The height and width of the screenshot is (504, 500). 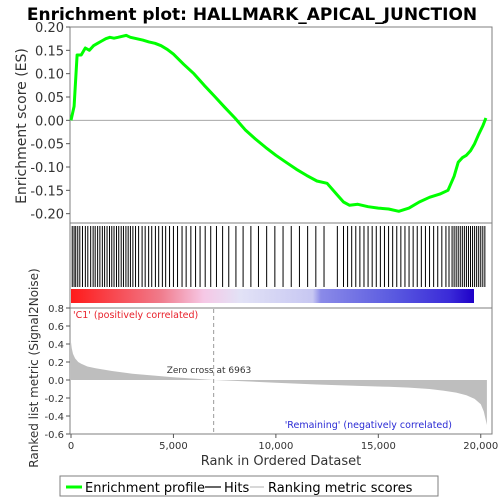 I want to click on es-y-tick-label: -0.05, so click(x=47, y=145).